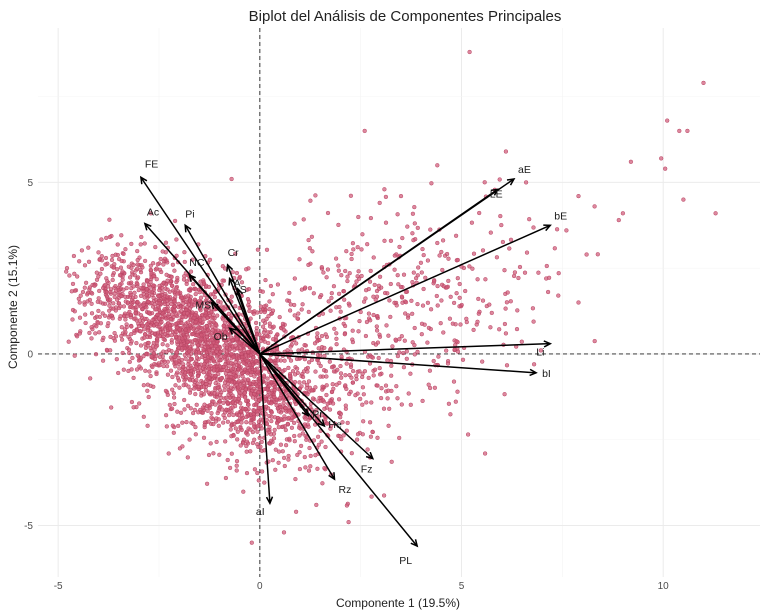 Image resolution: width=768 pixels, height=614 pixels. What do you see at coordinates (188, 228) in the screenshot?
I see `arrowhead-pi` at bounding box center [188, 228].